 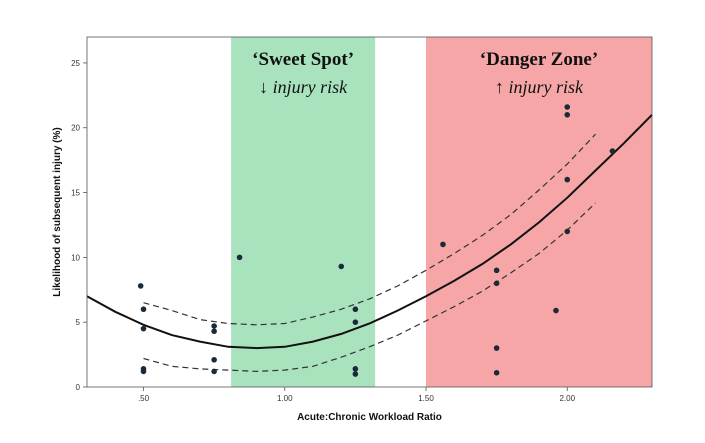 What do you see at coordinates (78, 387) in the screenshot?
I see `y-tick-label-0: 0` at bounding box center [78, 387].